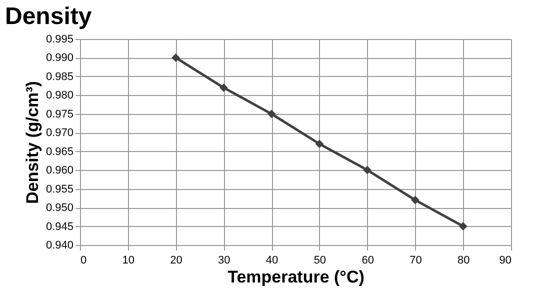 The height and width of the screenshot is (300, 547). Describe the element at coordinates (505, 260) in the screenshot. I see `x-tick-label: 90` at that location.